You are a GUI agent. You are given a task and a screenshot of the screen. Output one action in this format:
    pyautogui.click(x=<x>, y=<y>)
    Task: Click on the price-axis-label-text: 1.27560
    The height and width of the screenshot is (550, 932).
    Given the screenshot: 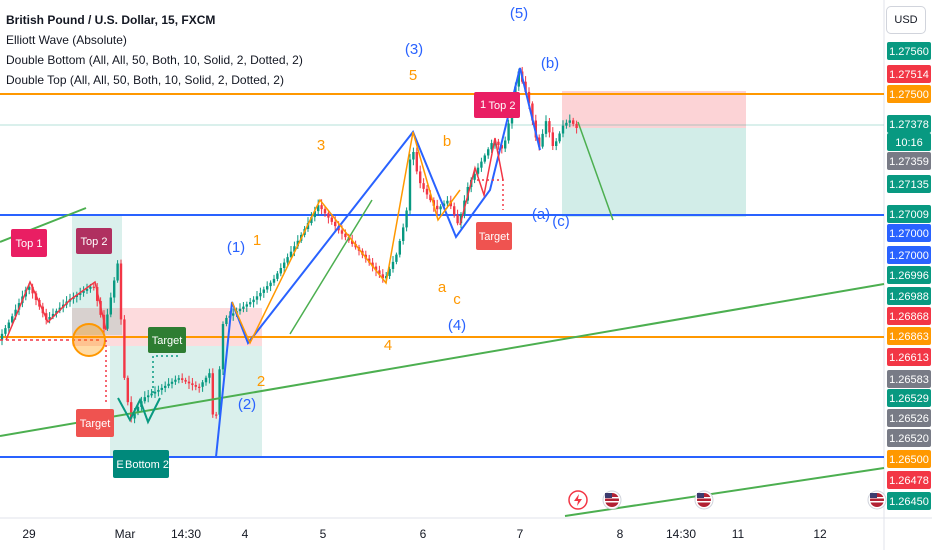 What is the action you would take?
    pyautogui.click(x=909, y=52)
    